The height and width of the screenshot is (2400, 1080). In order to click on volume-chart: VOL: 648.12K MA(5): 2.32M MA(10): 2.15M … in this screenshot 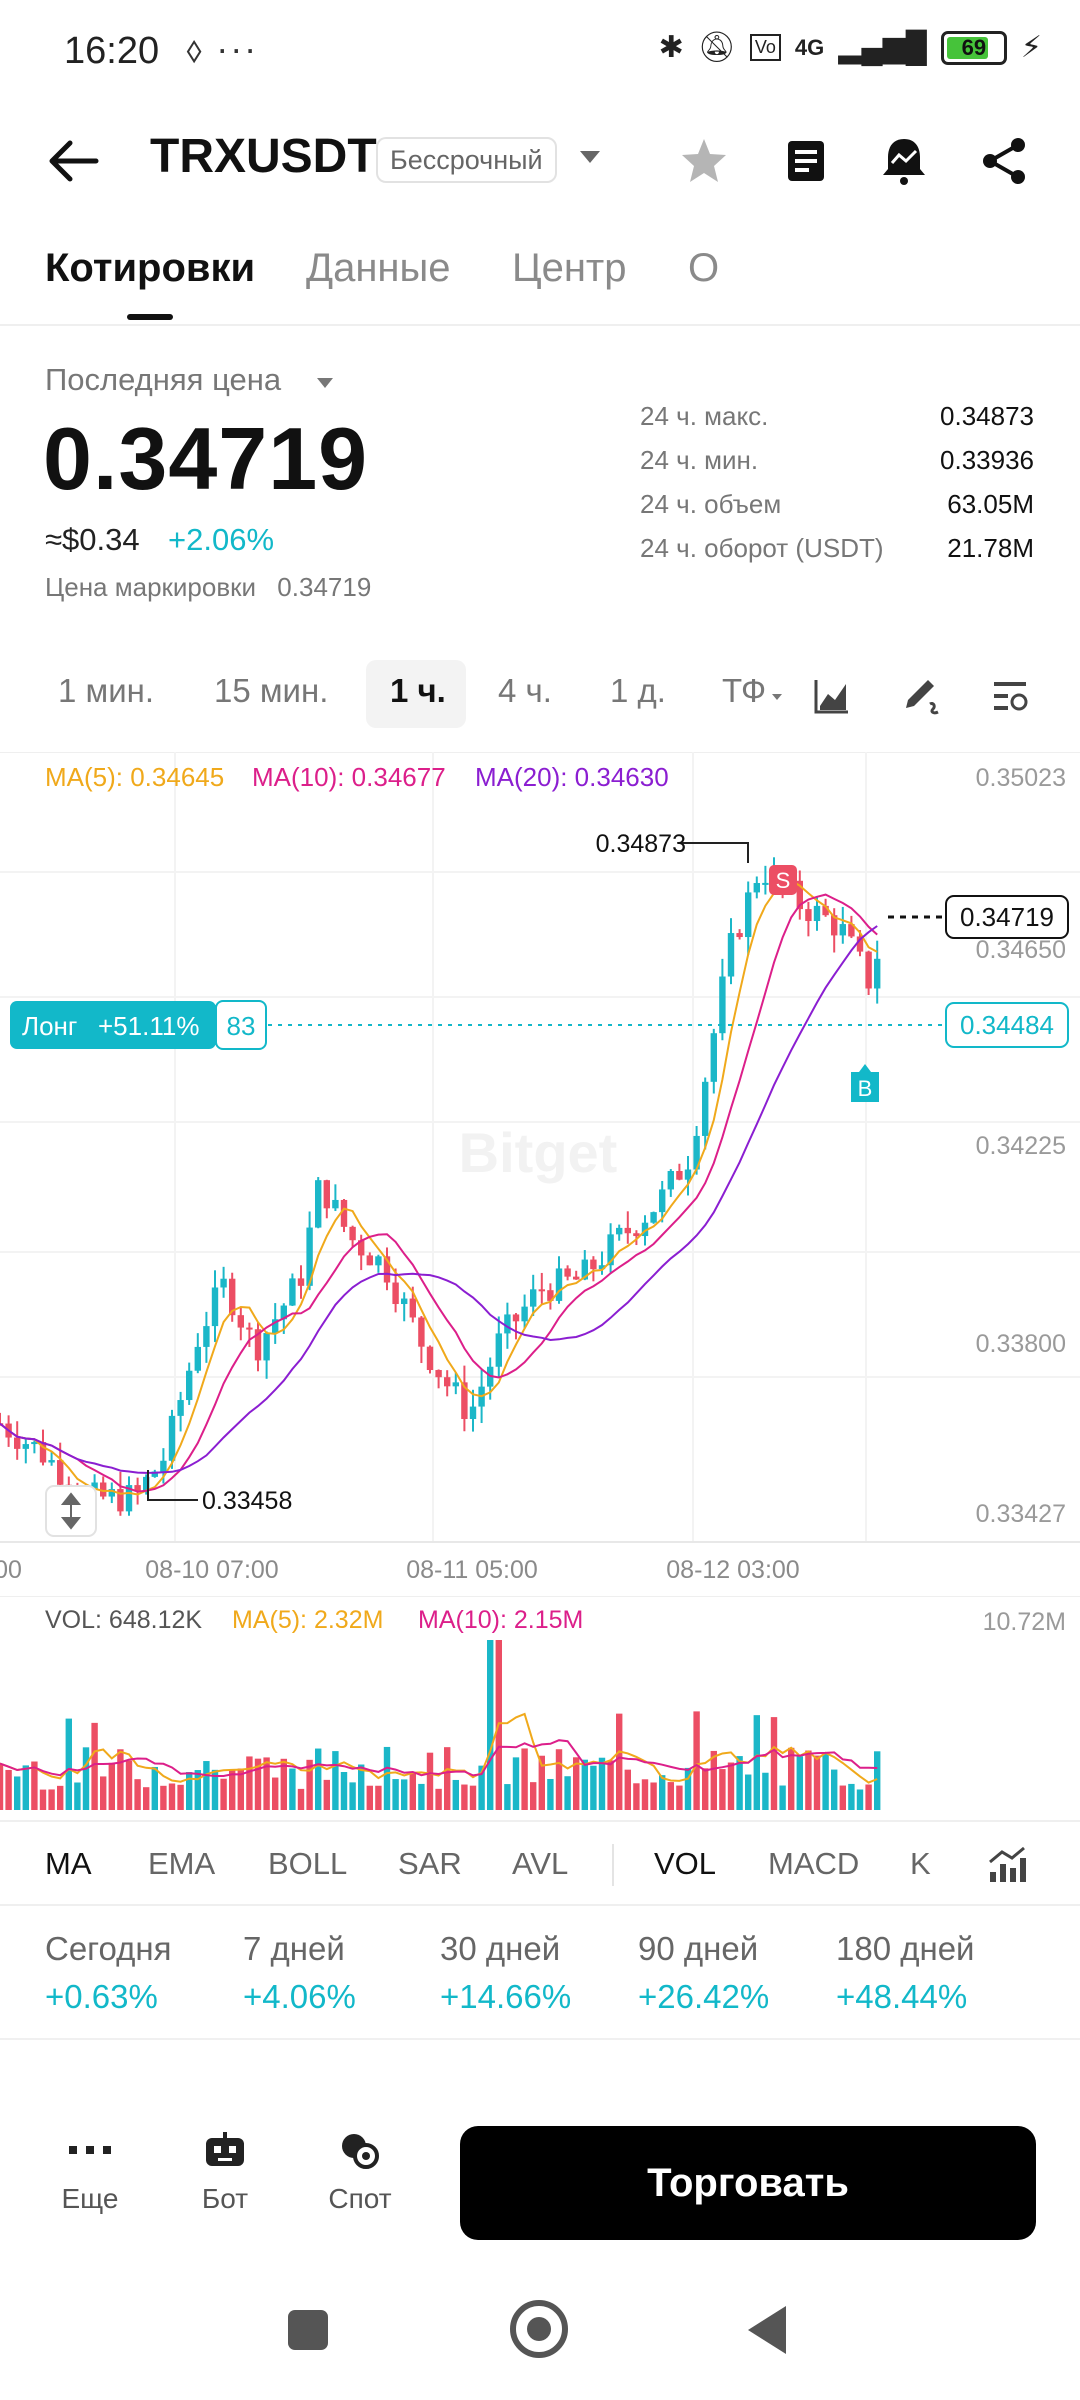, I will do `click(540, 1706)`.